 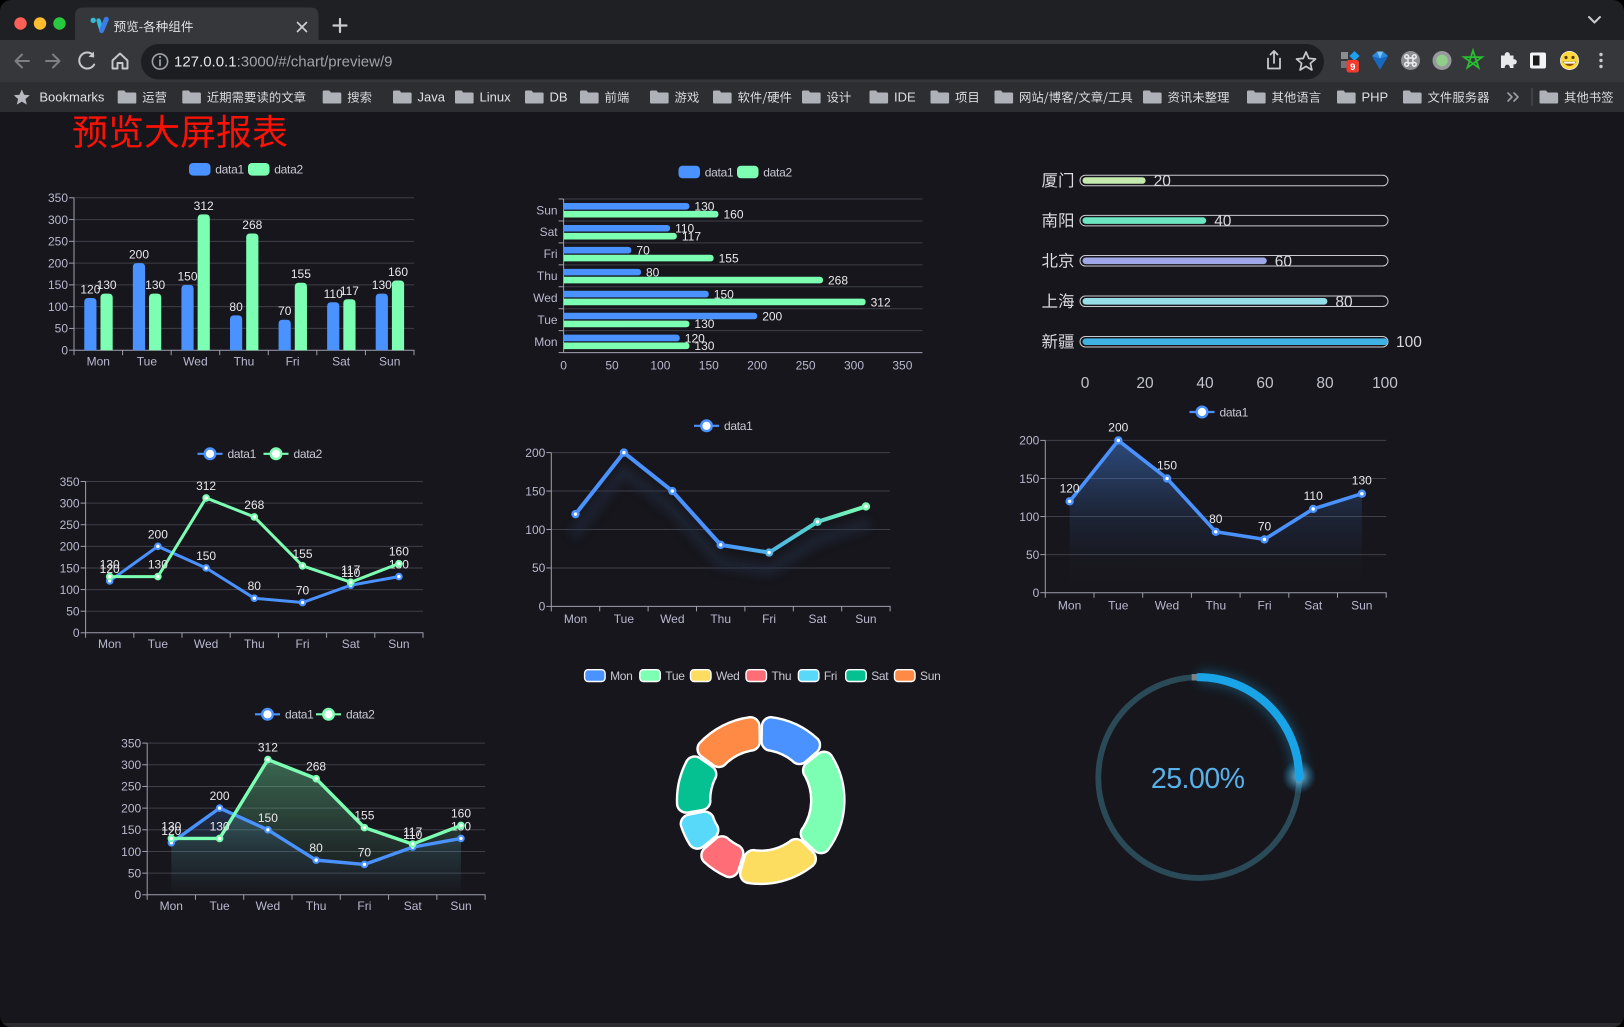 What do you see at coordinates (1163, 181) in the screenshot?
I see `svg-text: 20` at bounding box center [1163, 181].